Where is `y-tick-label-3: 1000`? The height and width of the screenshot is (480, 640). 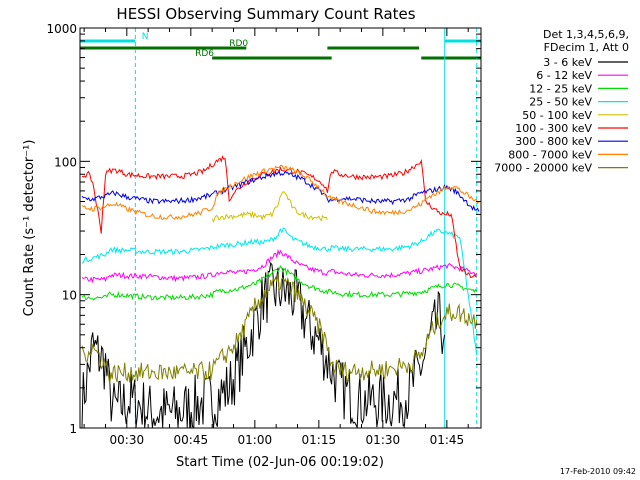
y-tick-label-3: 1000 is located at coordinates (61, 29).